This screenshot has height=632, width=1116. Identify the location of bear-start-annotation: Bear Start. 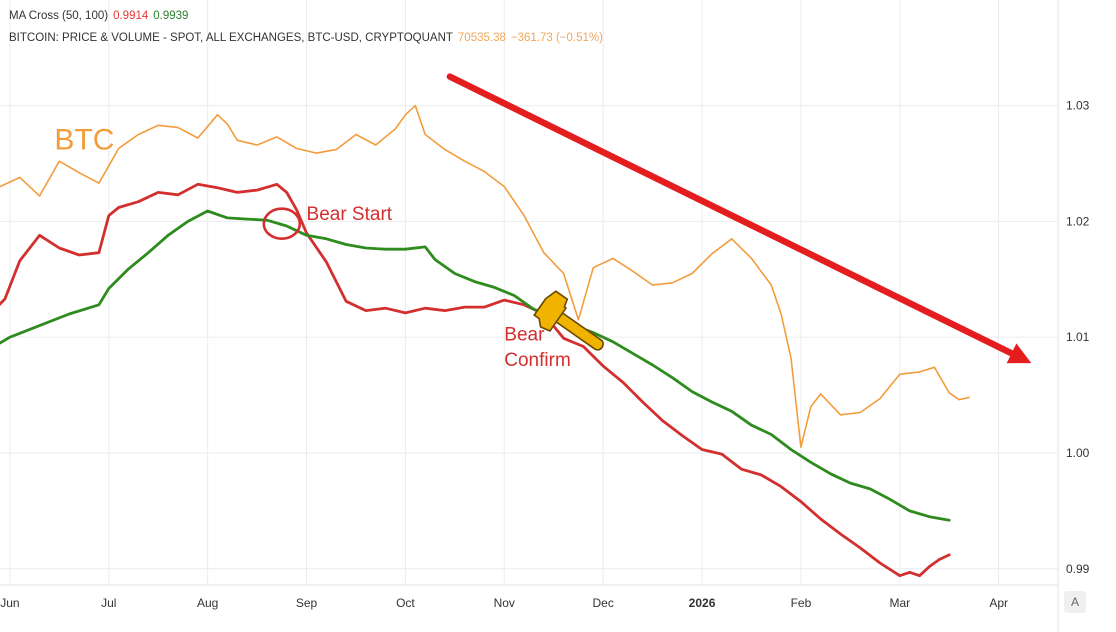
(350, 214).